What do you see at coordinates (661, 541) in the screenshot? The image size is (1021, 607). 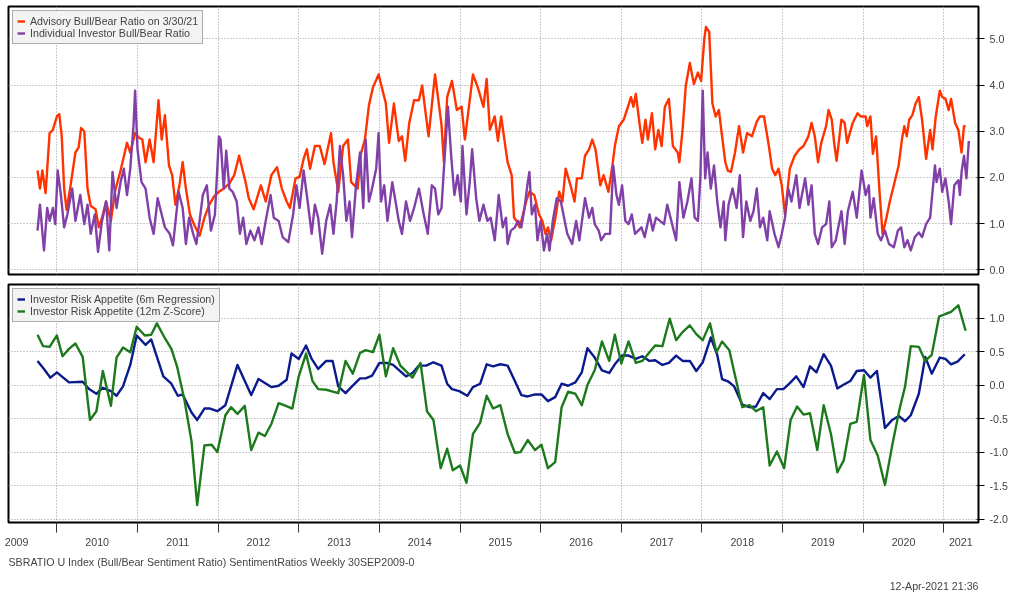 I see `x-tick-label: 2017` at bounding box center [661, 541].